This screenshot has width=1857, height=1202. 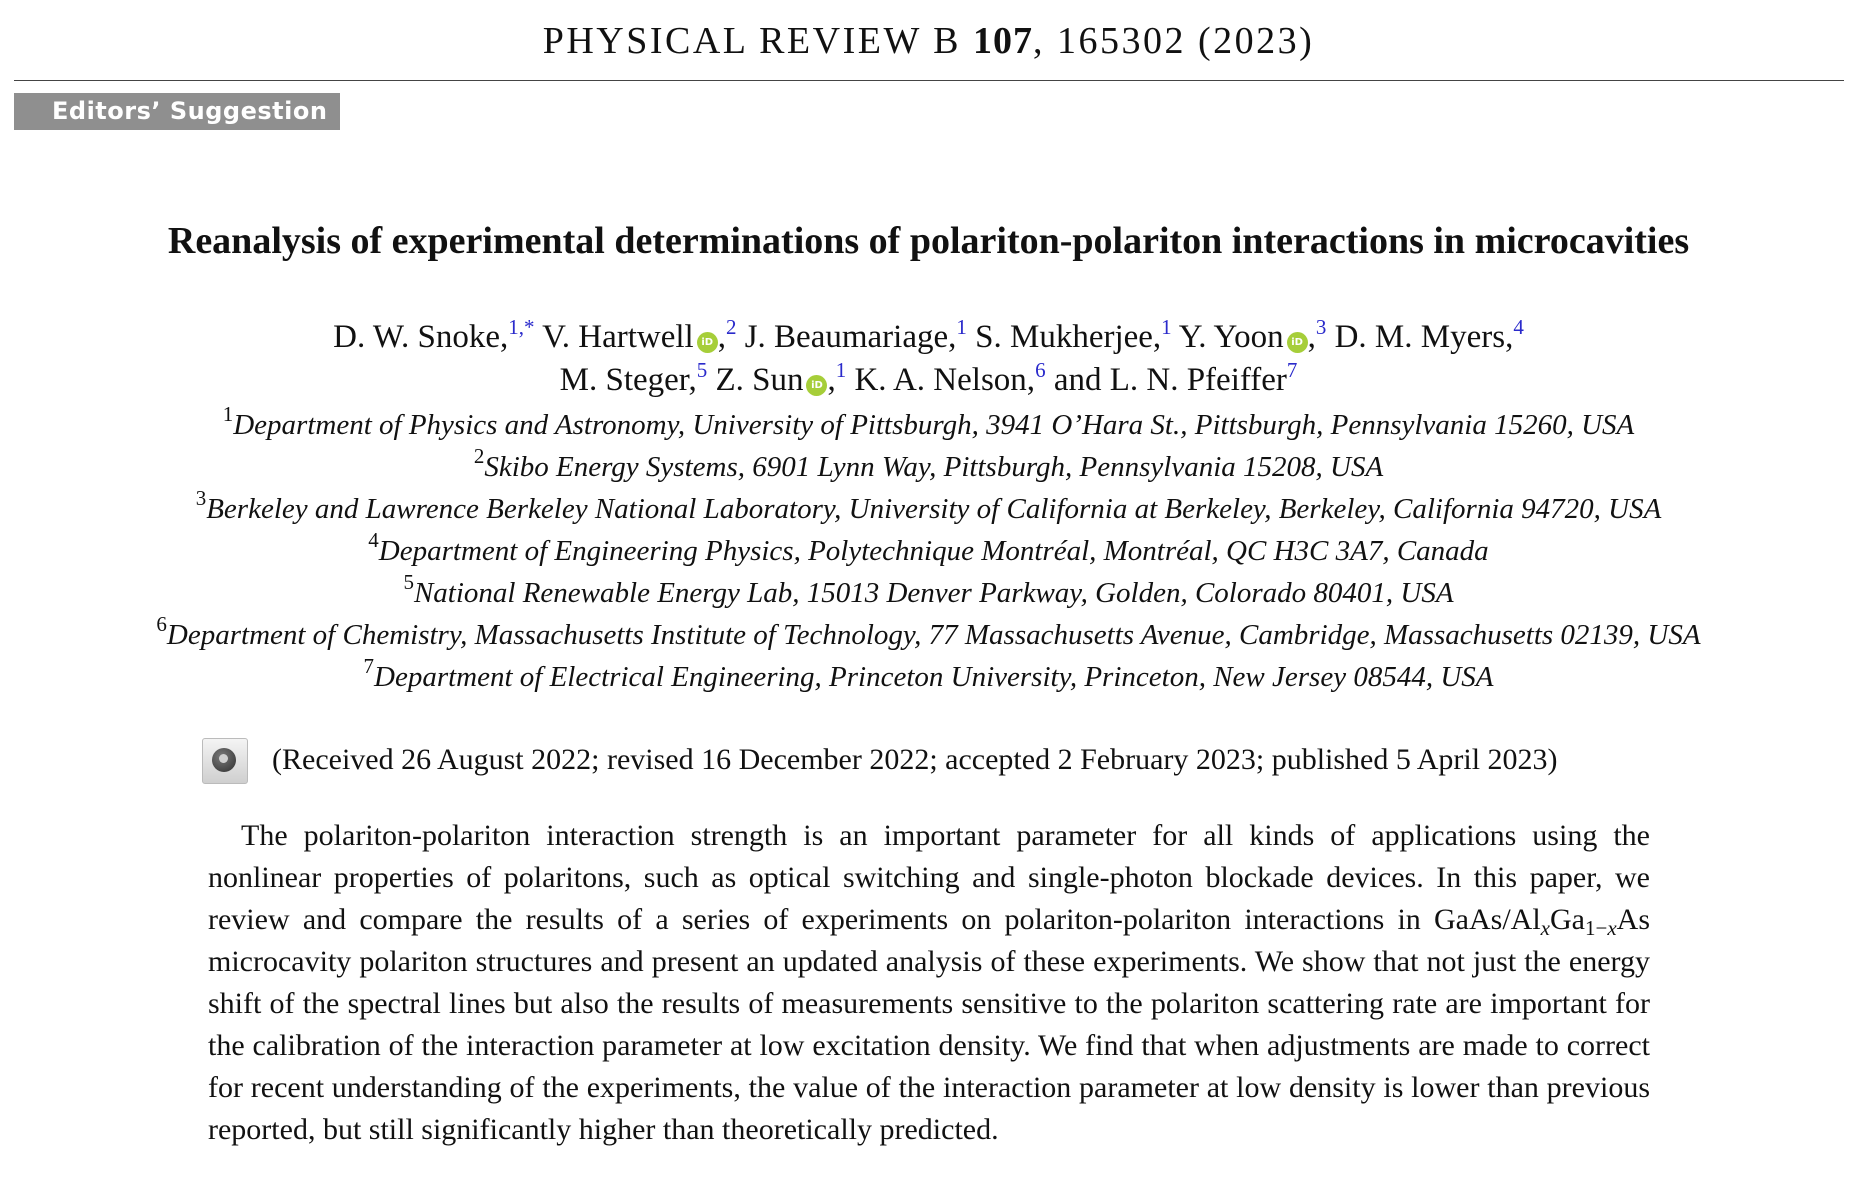 What do you see at coordinates (731, 327) in the screenshot?
I see `affiliation-ref: 2` at bounding box center [731, 327].